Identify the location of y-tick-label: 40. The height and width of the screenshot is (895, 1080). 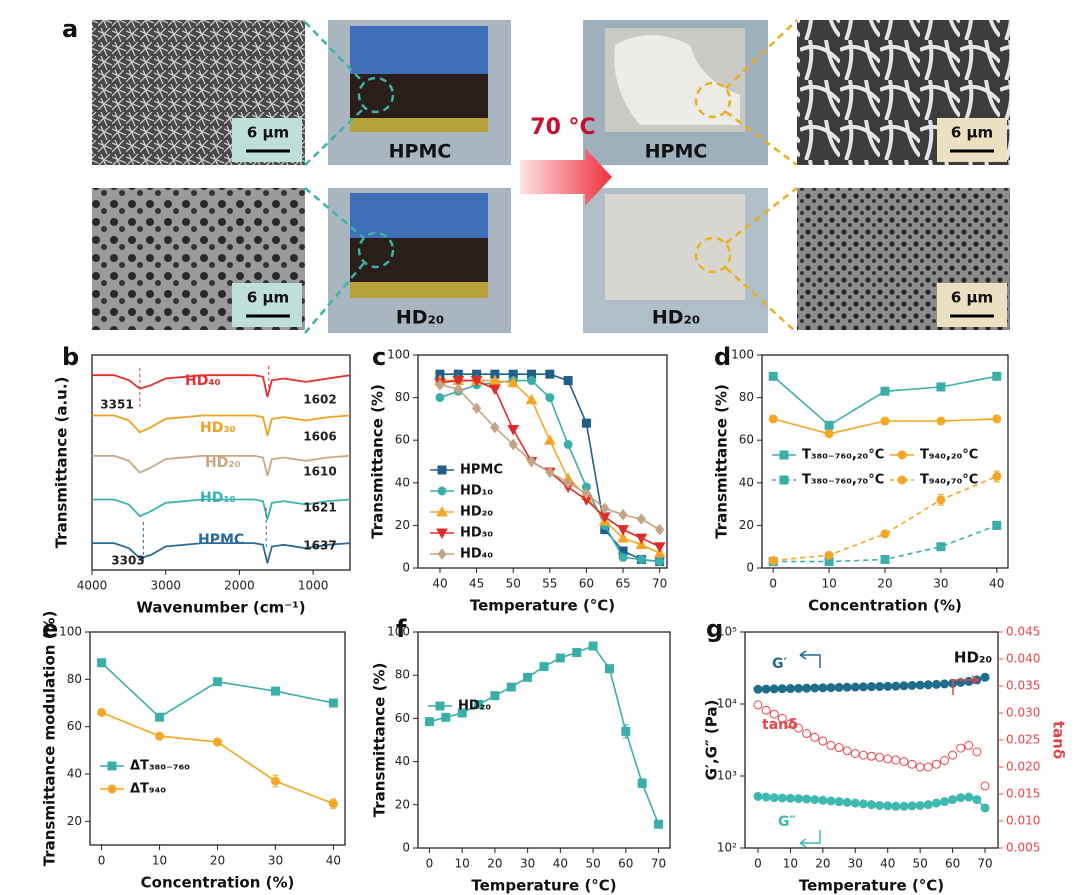
(402, 761).